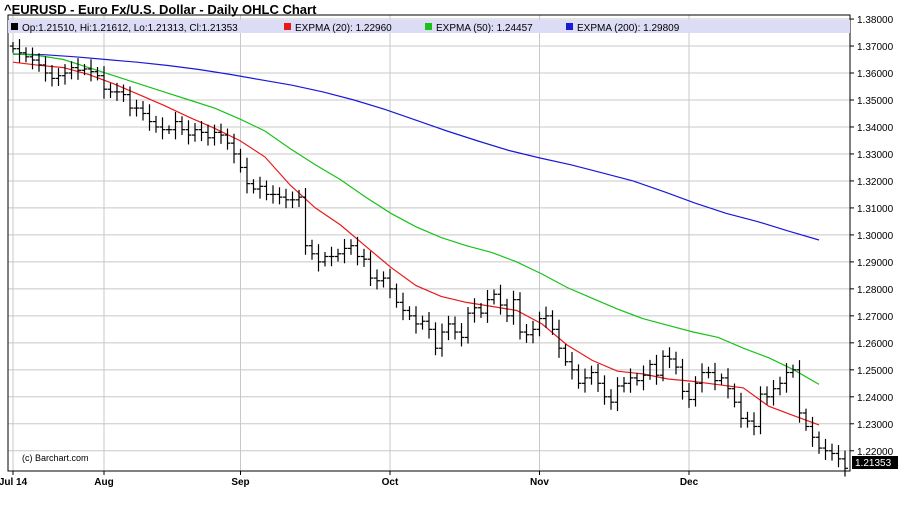 This screenshot has height=511, width=900. I want to click on legend-ema200-text: EXPMA (200): 1.29809, so click(628, 28).